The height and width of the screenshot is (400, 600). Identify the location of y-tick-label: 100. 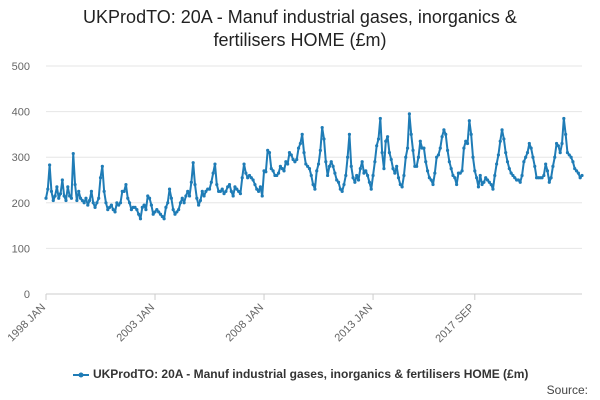
(21, 249).